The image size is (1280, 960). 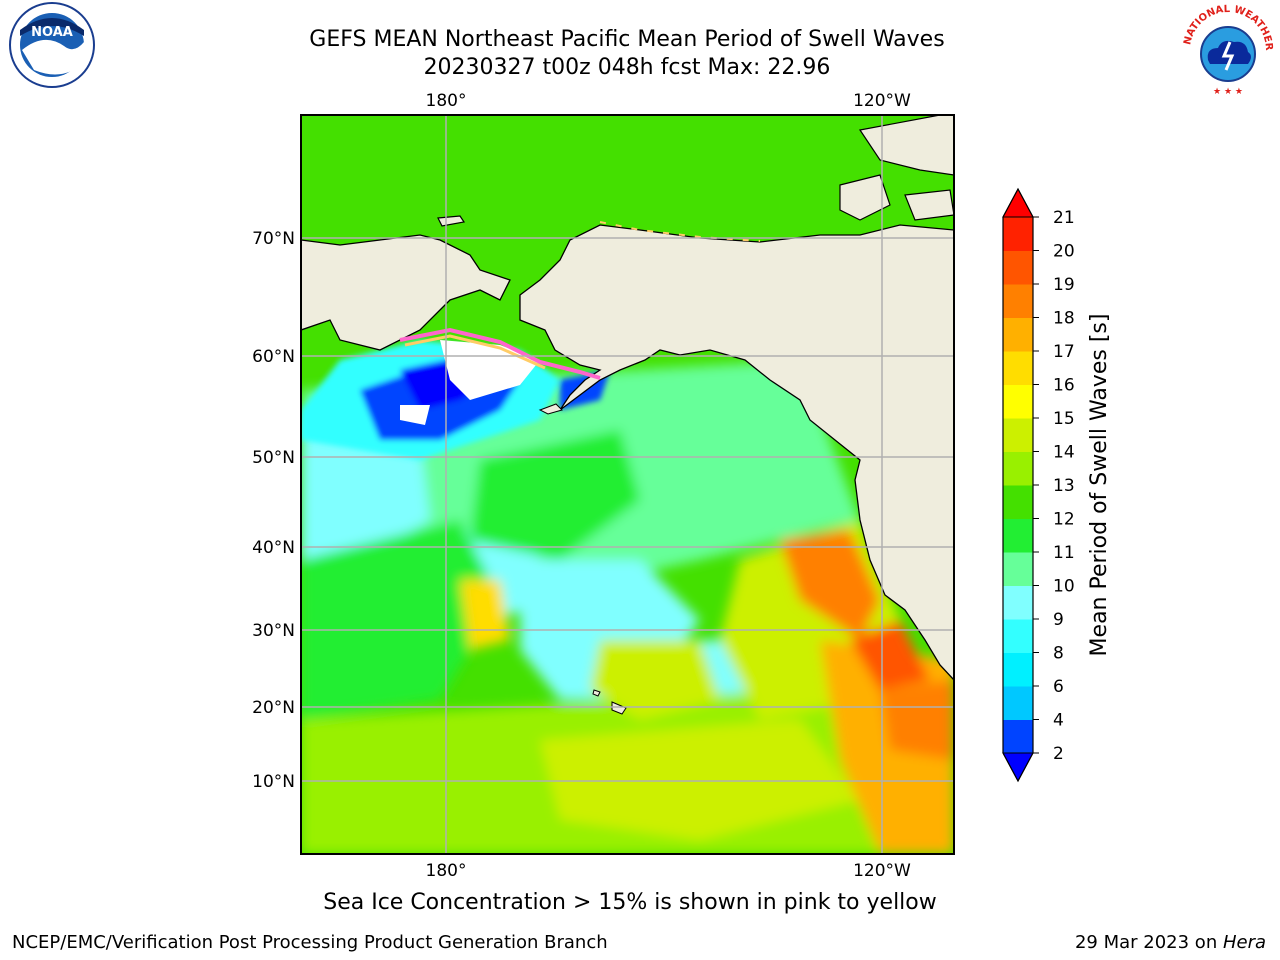 I want to click on lat-label-30n: 30°N, so click(x=273, y=631).